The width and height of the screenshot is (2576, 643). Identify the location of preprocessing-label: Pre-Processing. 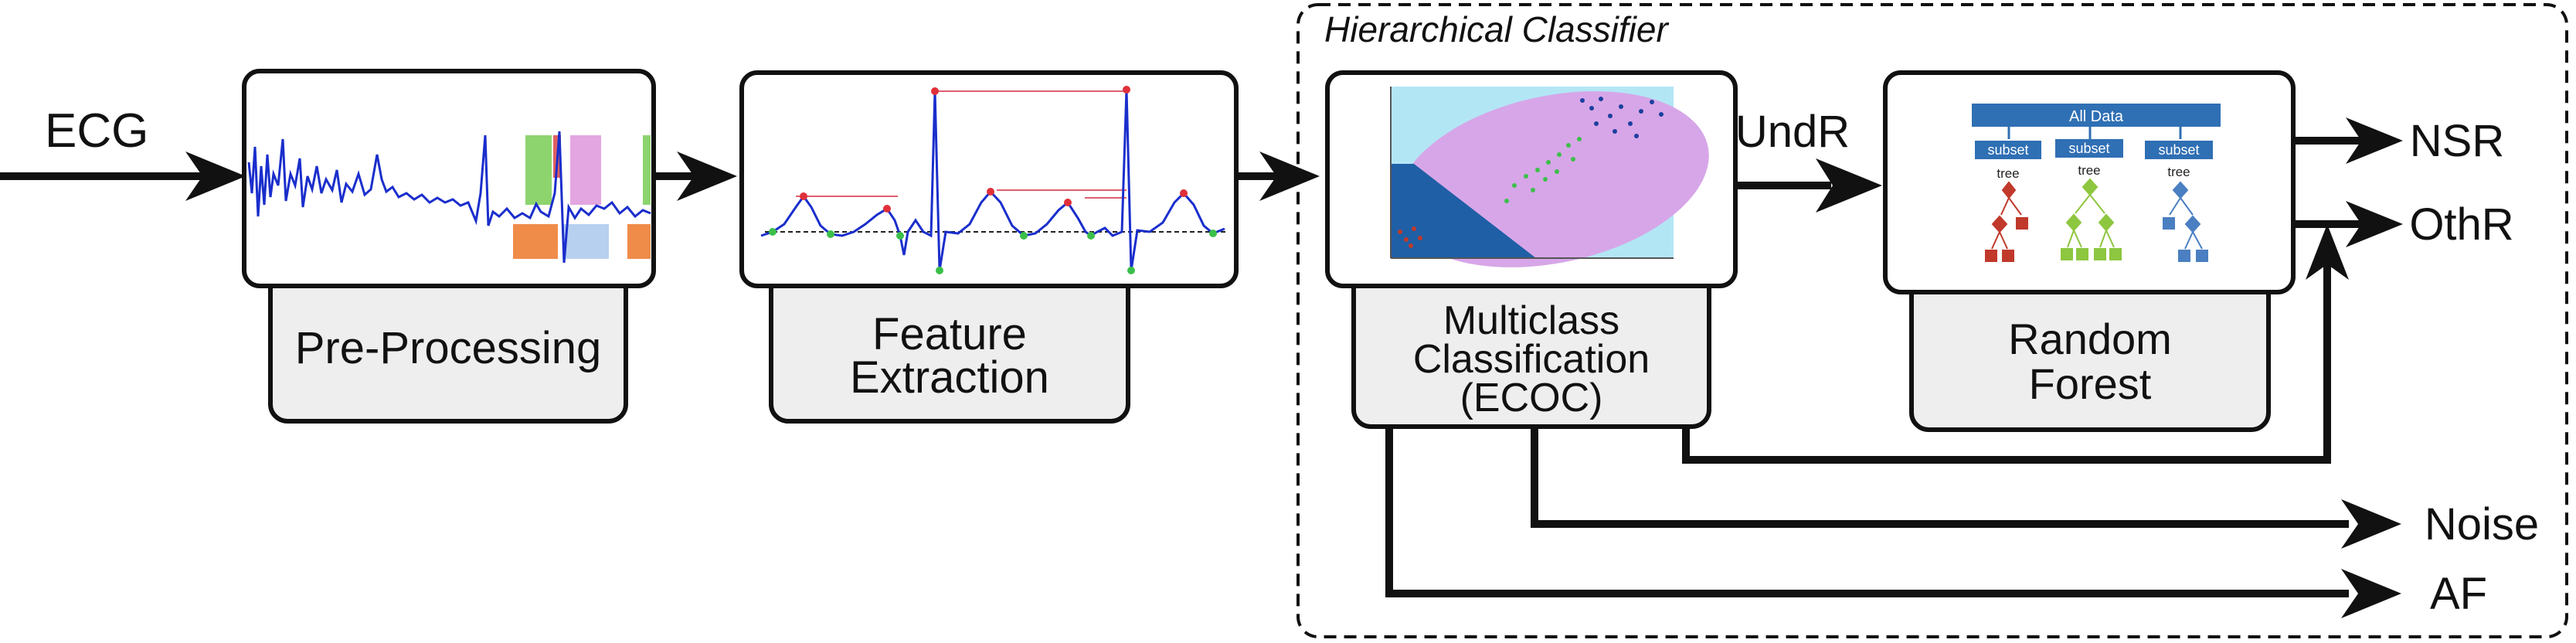
(448, 348).